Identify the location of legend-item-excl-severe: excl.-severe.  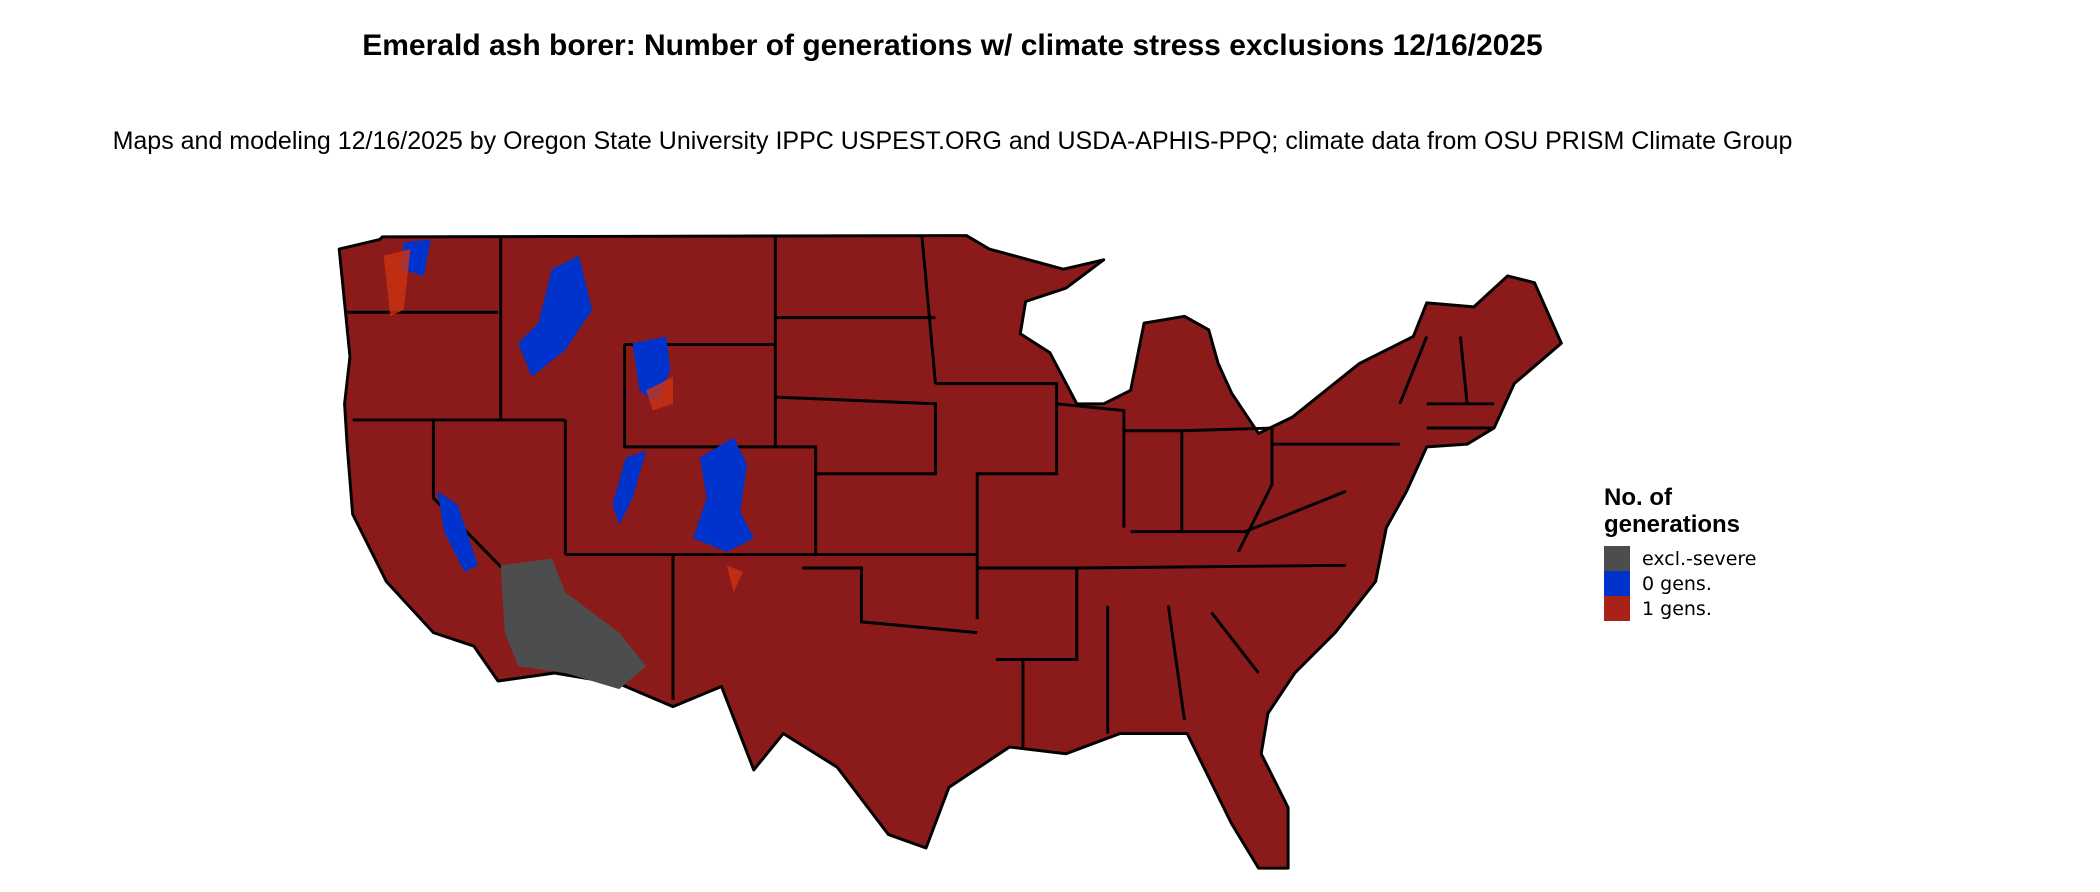
(1680, 558).